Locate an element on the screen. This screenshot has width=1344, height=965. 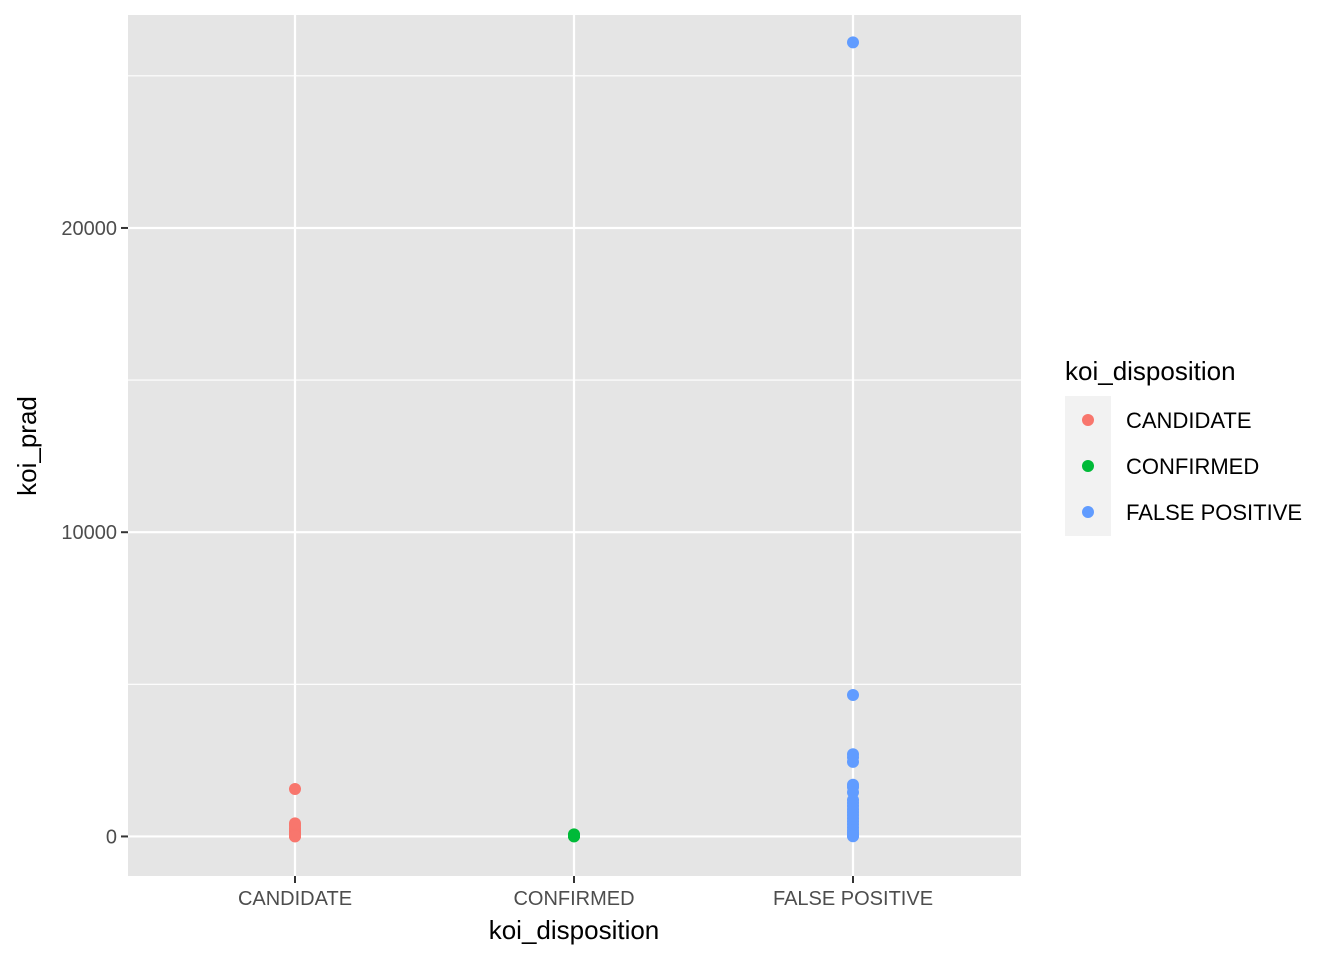
x-tick-label: FALSE POSITIVE is located at coordinates (853, 899).